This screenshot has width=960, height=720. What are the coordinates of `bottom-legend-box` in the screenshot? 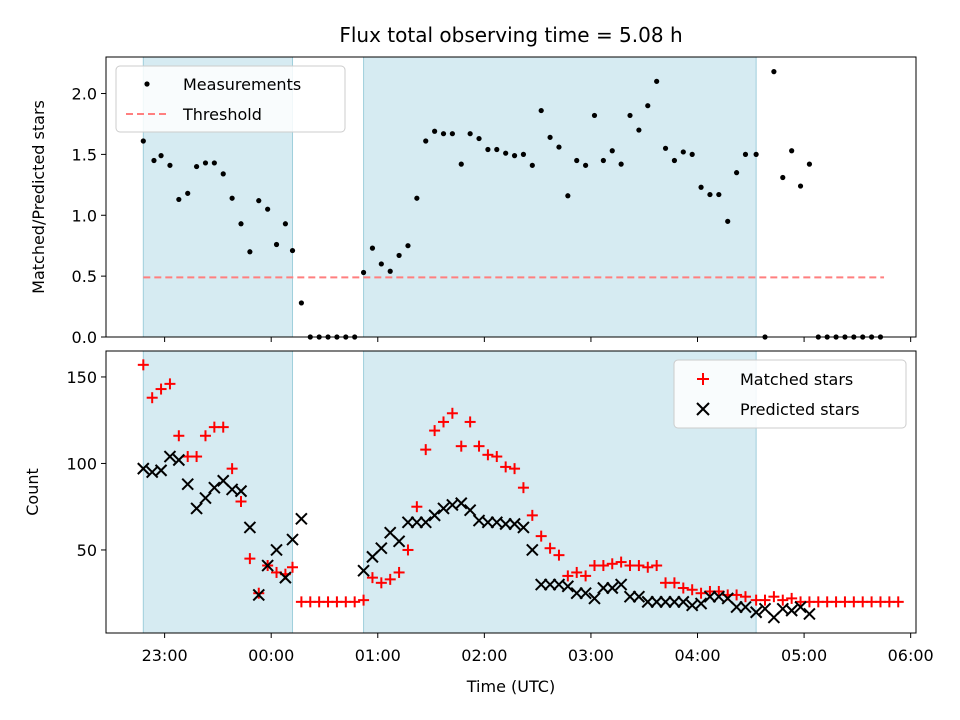 It's located at (790, 394).